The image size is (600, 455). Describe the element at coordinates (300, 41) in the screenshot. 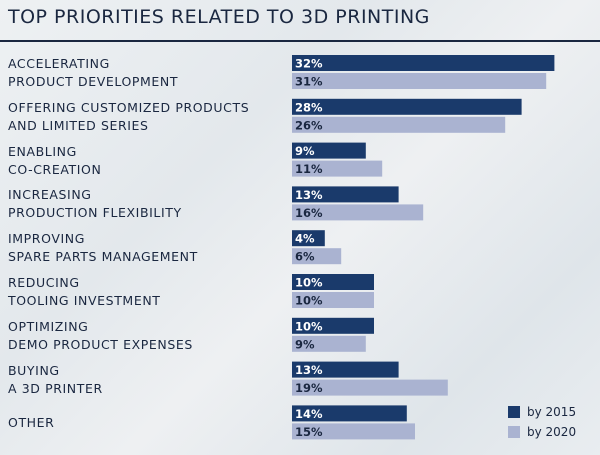

I see `title-divider` at that location.